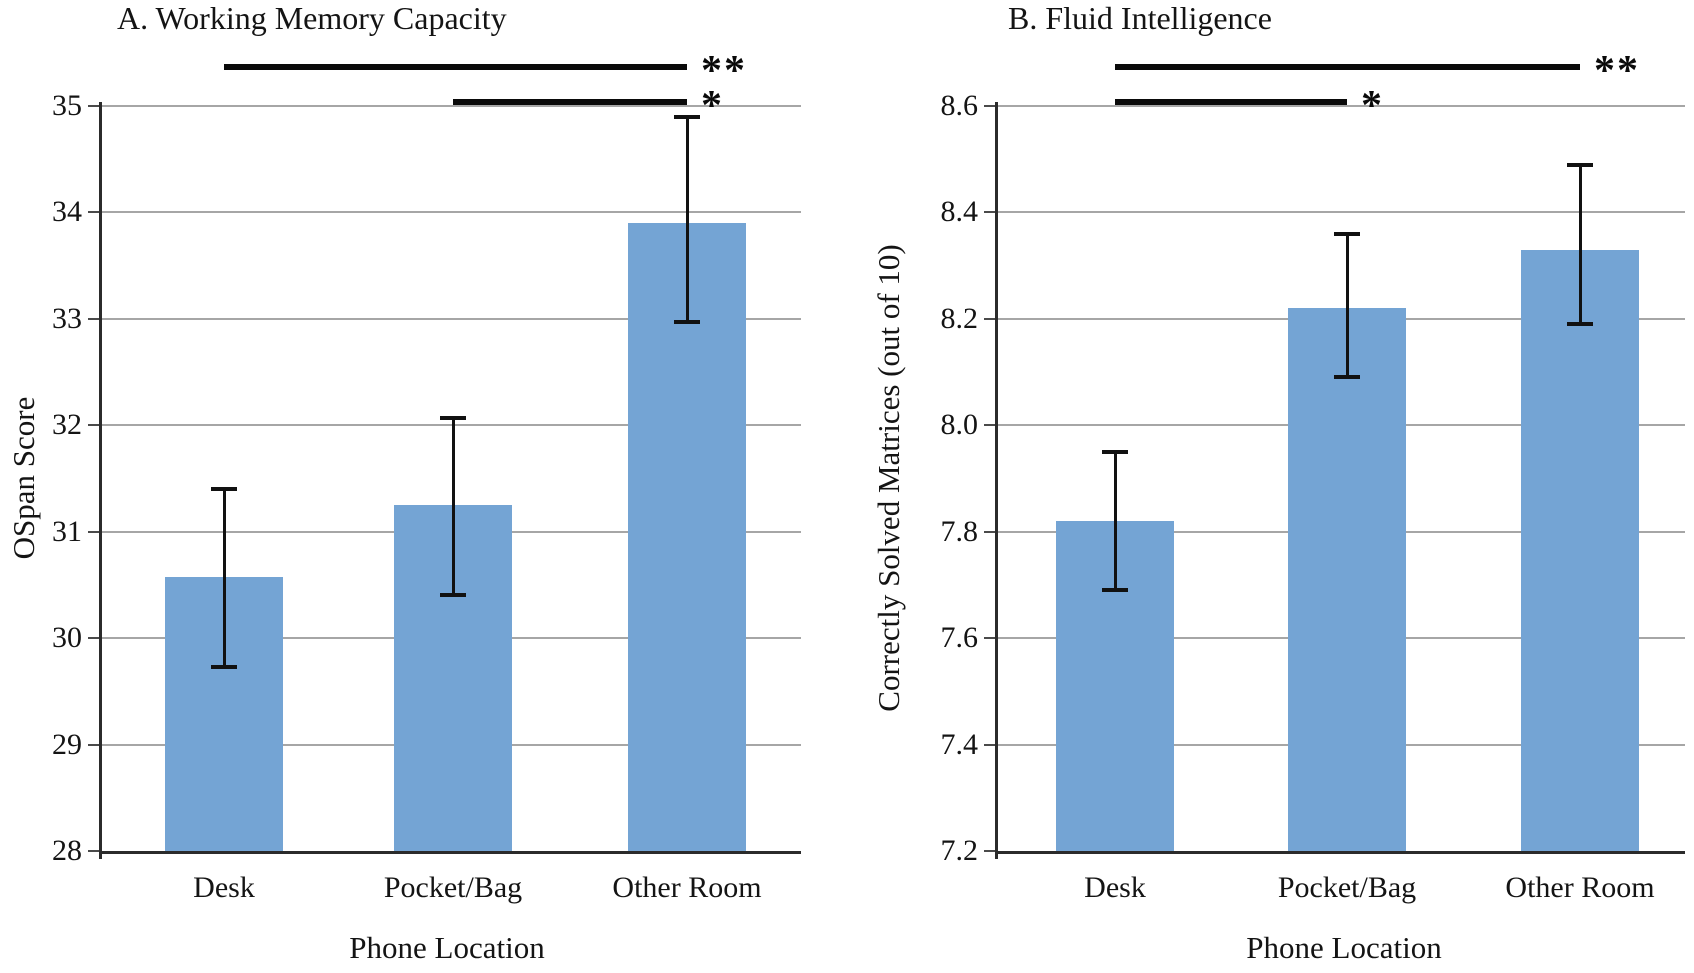 The height and width of the screenshot is (973, 1694). I want to click on panel-b-x-label-pocket-bag: Pocket/Bag, so click(1347, 887).